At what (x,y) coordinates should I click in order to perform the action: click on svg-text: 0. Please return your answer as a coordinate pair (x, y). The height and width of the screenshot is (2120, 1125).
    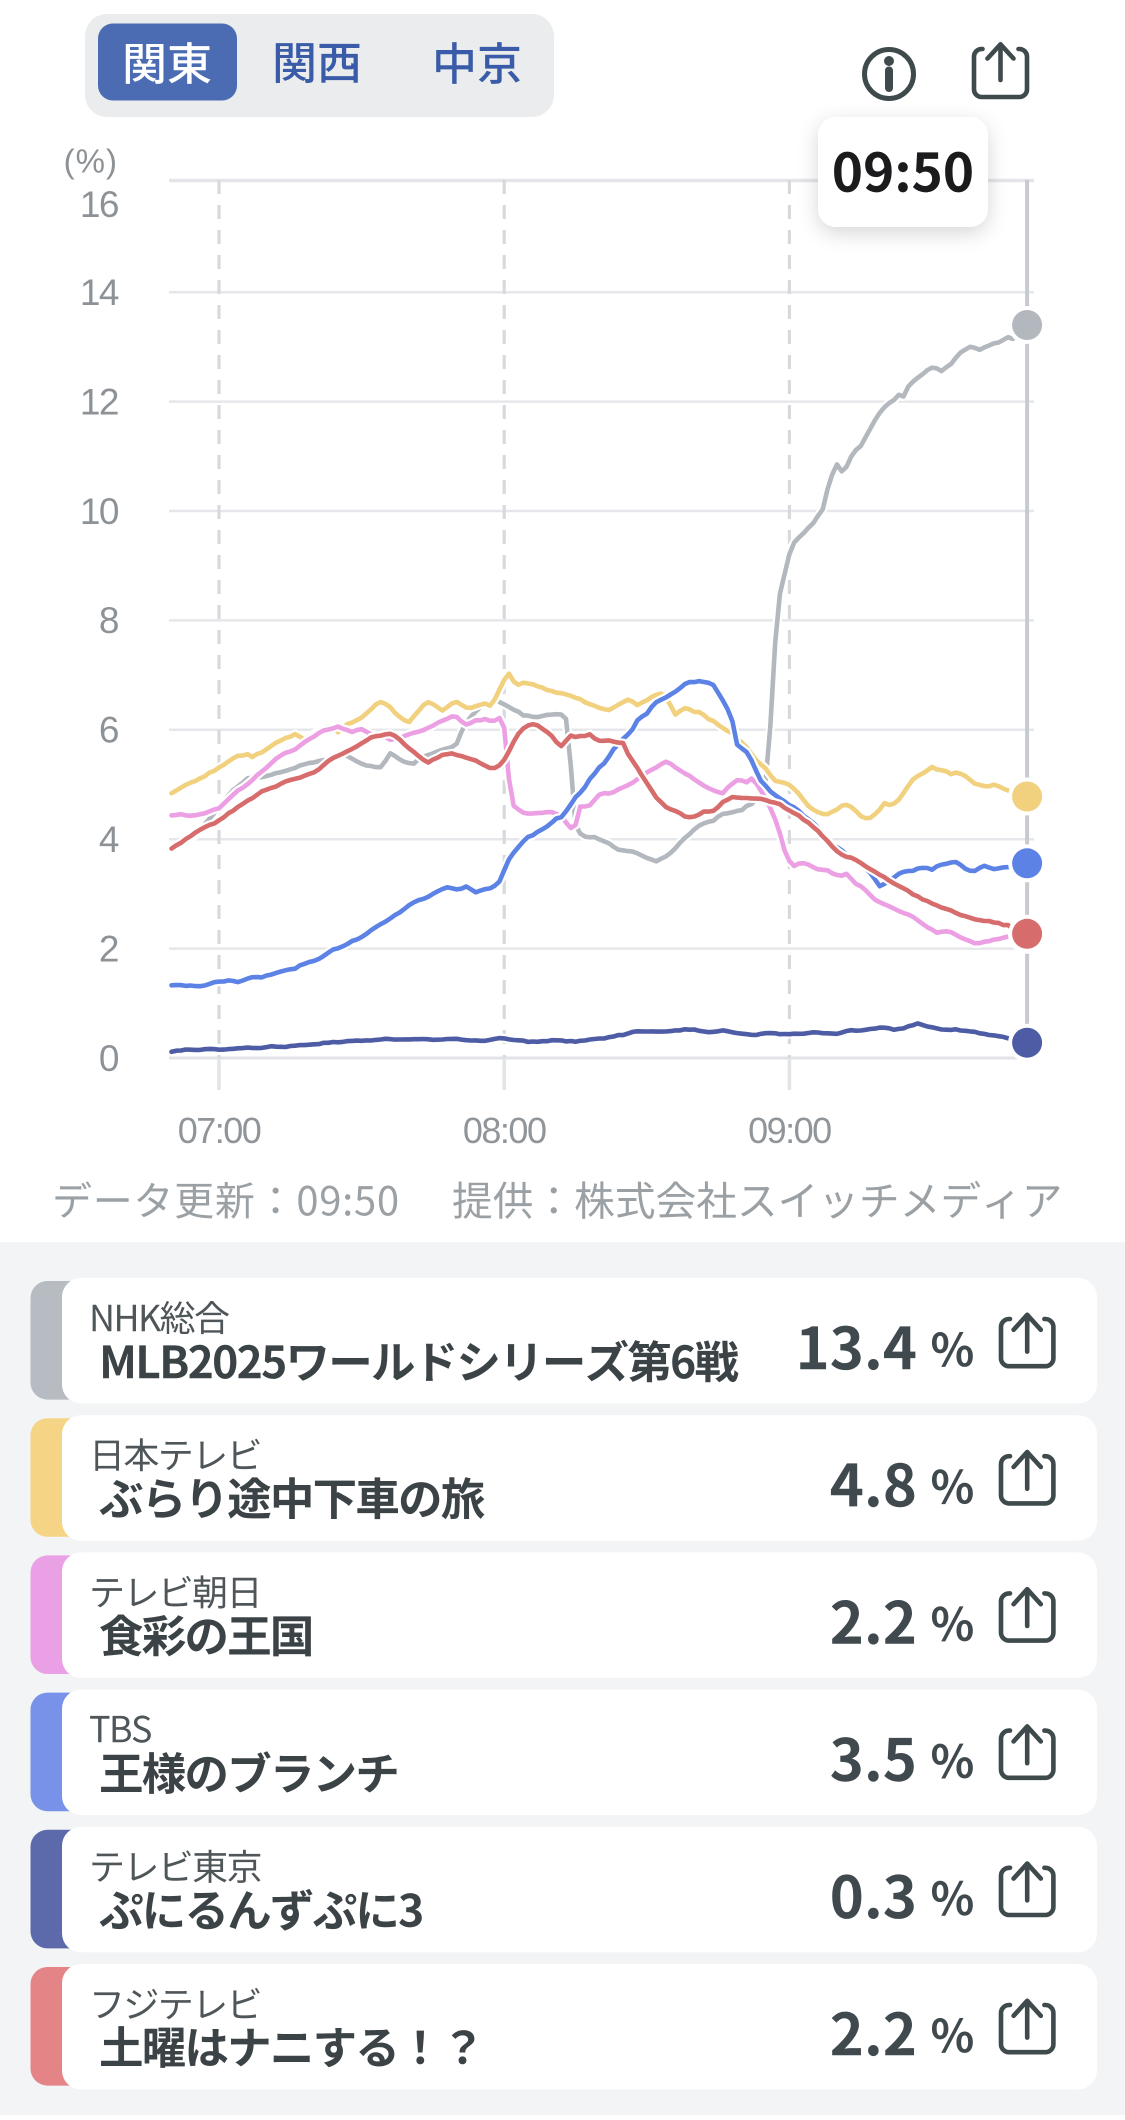
    Looking at the image, I should click on (109, 1058).